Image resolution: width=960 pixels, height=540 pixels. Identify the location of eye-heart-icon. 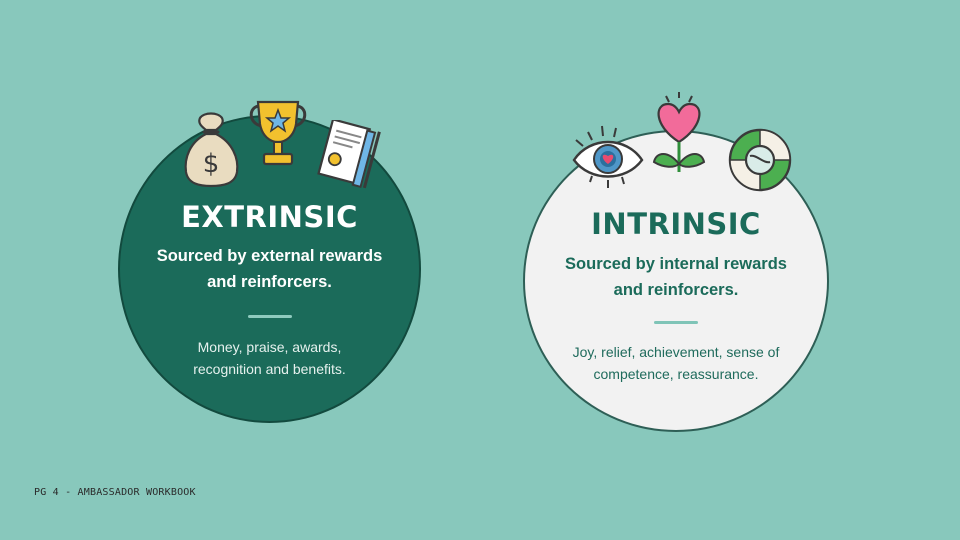
(608, 156).